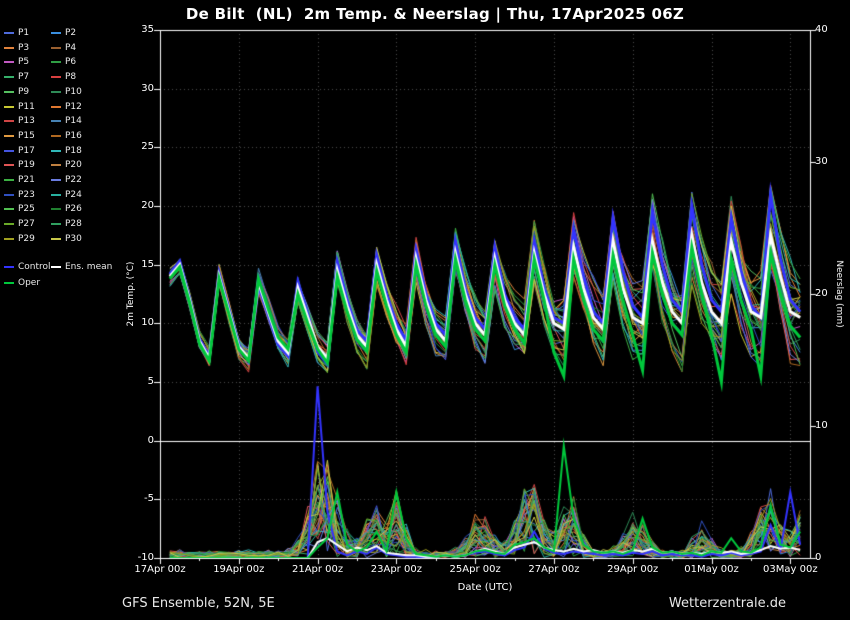 Image resolution: width=850 pixels, height=620 pixels. What do you see at coordinates (66, 121) in the screenshot?
I see `legend-item-p14: P14` at bounding box center [66, 121].